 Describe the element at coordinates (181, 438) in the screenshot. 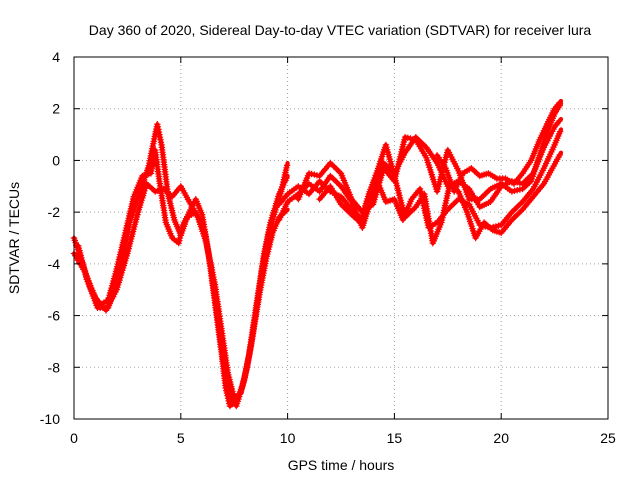

I see `x-tick-label: 5` at that location.